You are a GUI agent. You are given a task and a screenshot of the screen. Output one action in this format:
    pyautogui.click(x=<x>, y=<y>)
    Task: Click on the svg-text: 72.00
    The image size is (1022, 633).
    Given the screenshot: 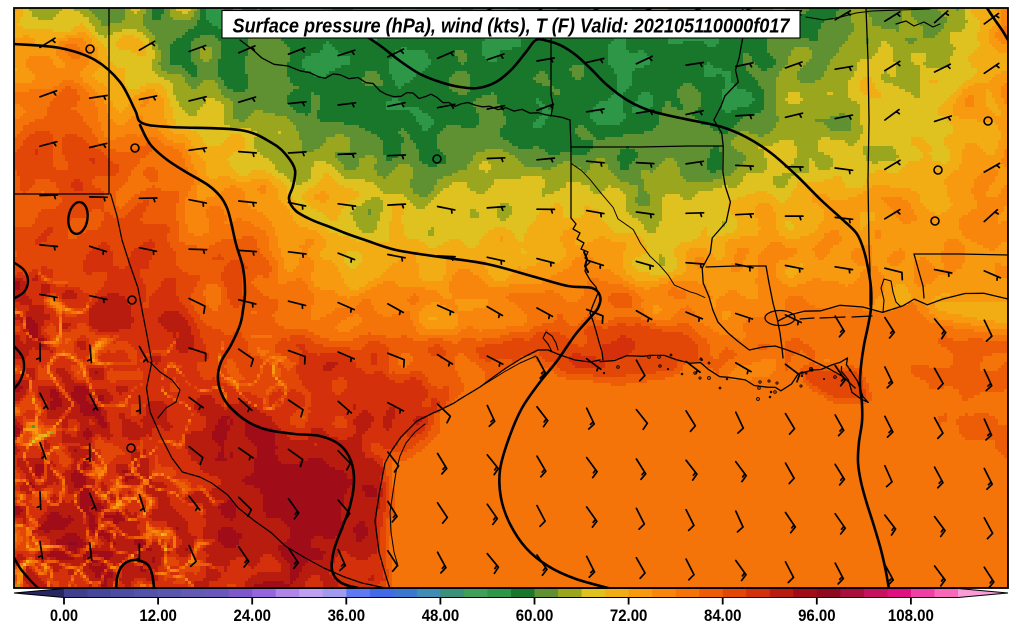 What is the action you would take?
    pyautogui.click(x=629, y=616)
    